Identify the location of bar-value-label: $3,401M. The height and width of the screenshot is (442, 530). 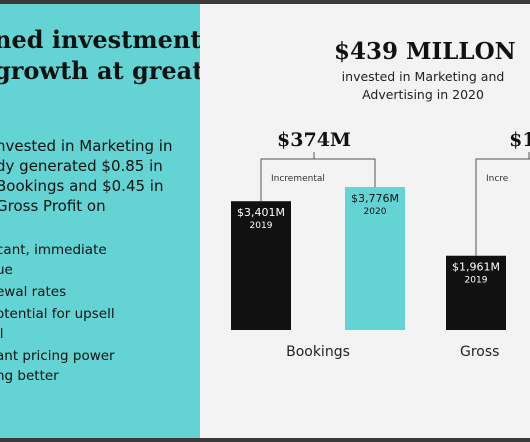
(261, 212).